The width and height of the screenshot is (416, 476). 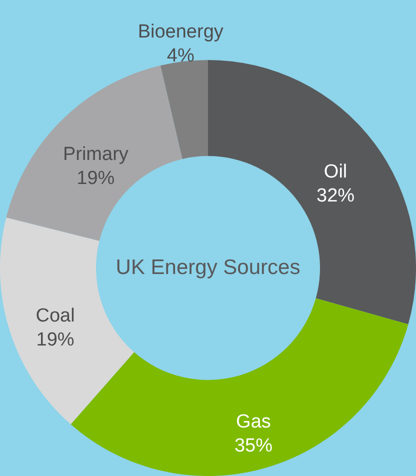 What do you see at coordinates (253, 421) in the screenshot?
I see `slice-label: Gas` at bounding box center [253, 421].